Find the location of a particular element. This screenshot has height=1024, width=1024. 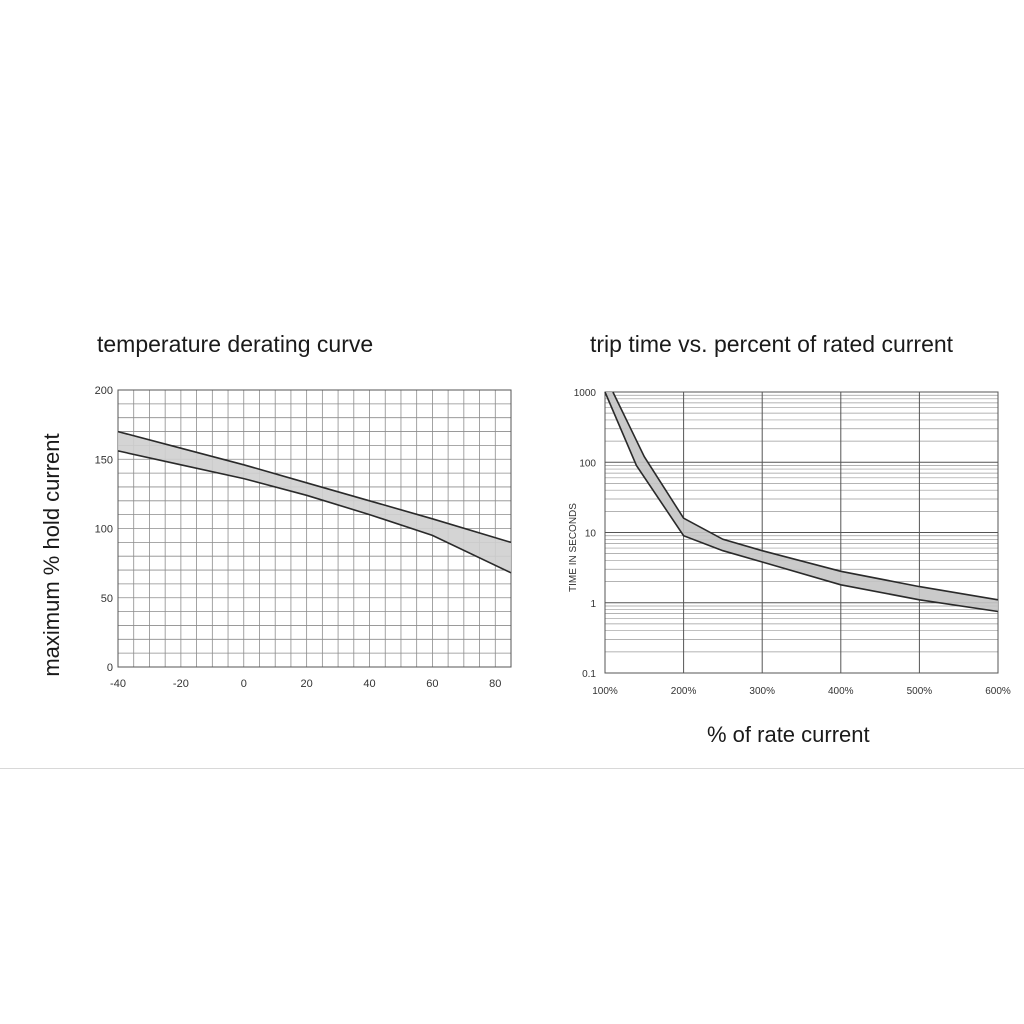

chart-left-frame is located at coordinates (314, 528).